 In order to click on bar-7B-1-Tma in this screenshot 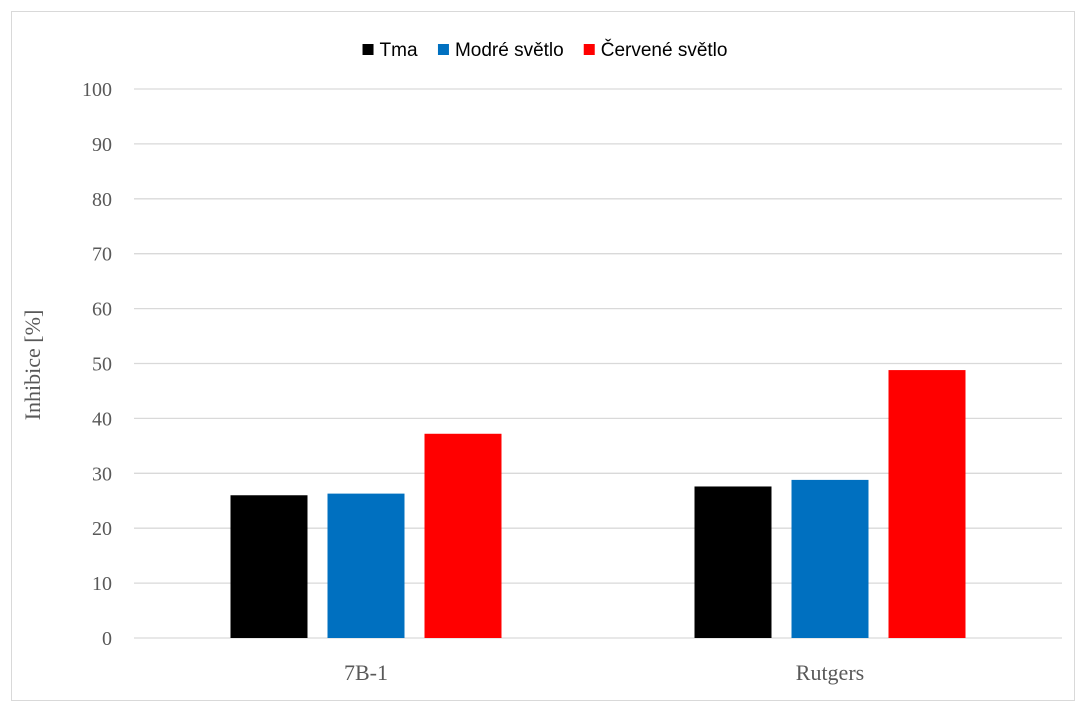, I will do `click(269, 566)`.